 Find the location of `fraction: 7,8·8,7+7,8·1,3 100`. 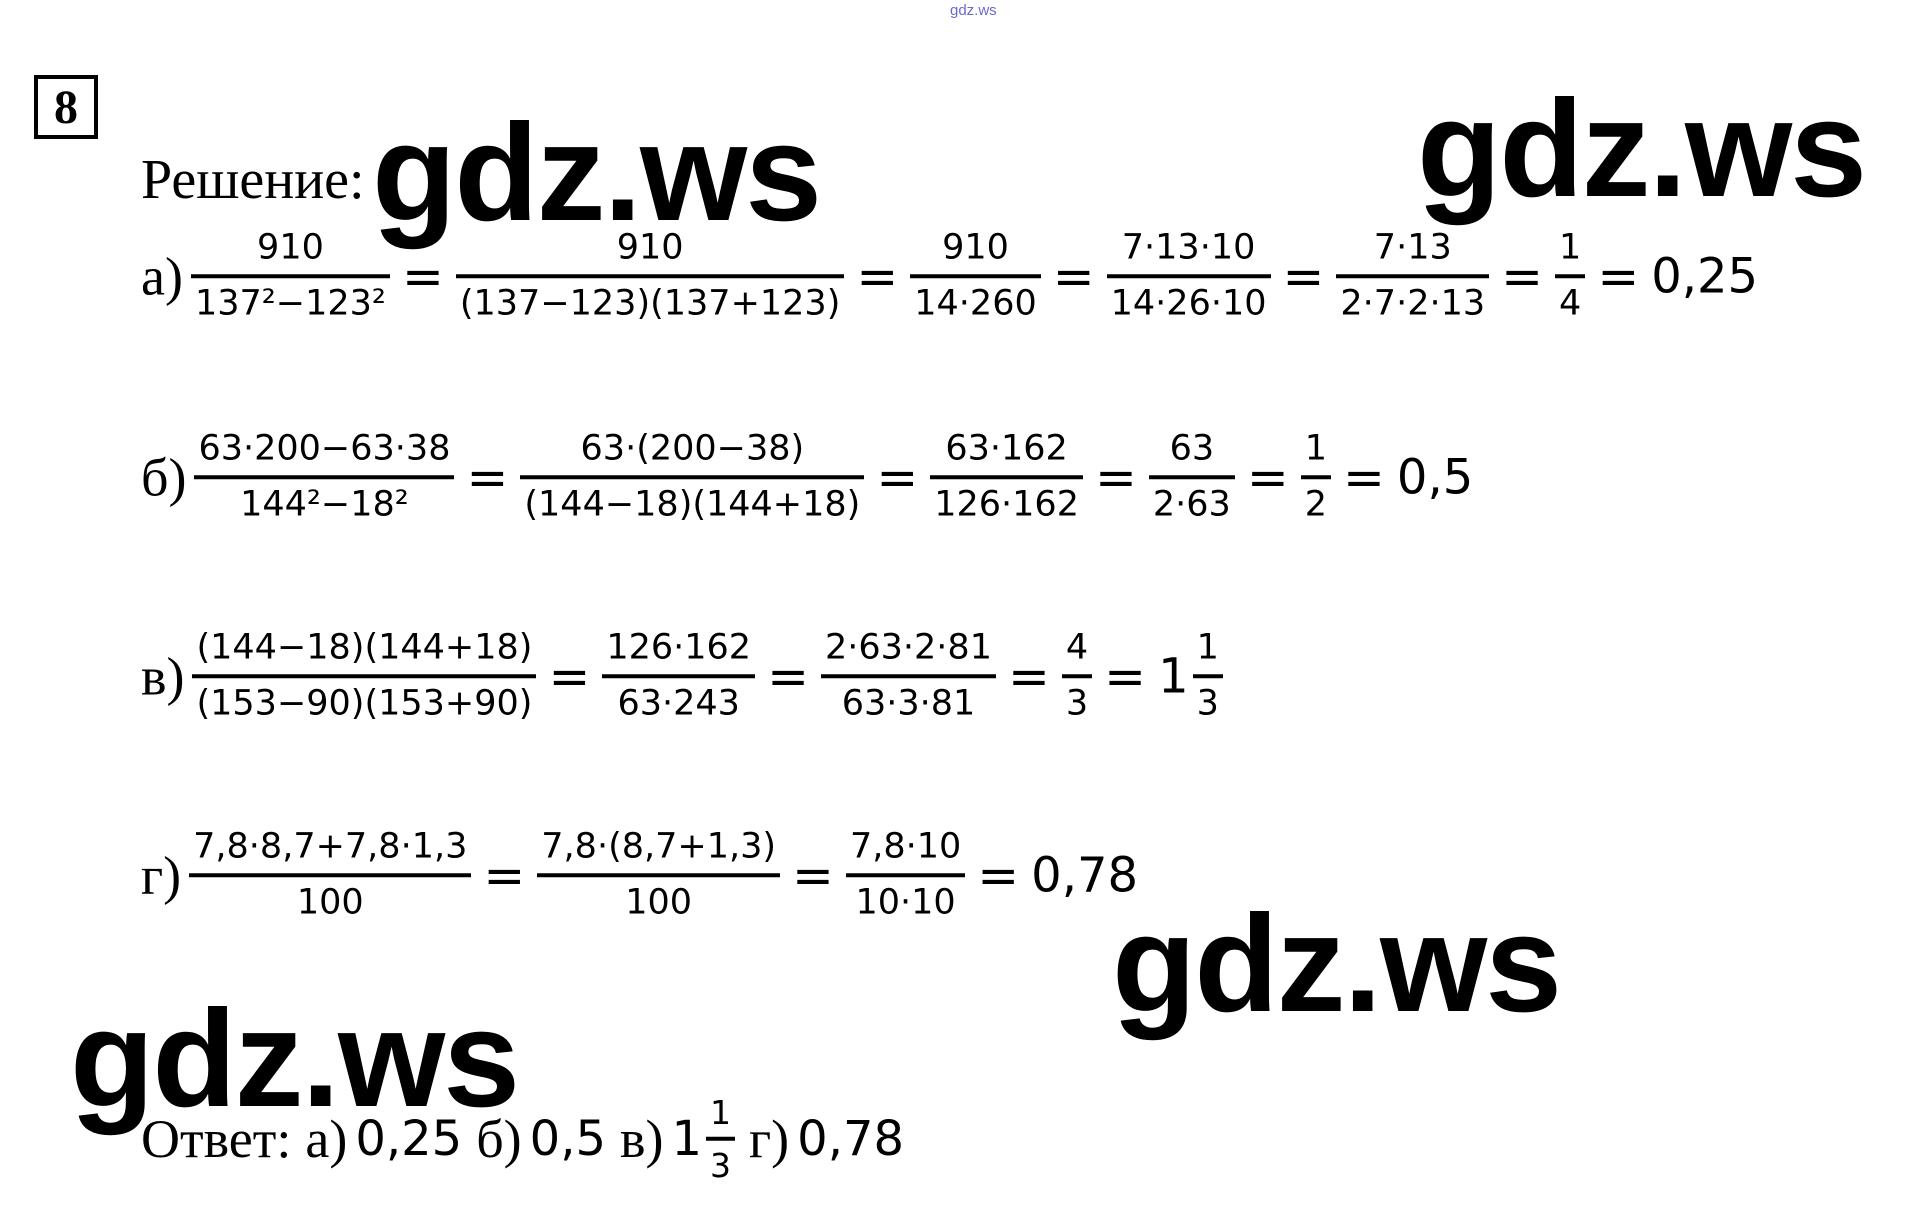

fraction: 7,8·8,7+7,8·1,3 100 is located at coordinates (330, 875).